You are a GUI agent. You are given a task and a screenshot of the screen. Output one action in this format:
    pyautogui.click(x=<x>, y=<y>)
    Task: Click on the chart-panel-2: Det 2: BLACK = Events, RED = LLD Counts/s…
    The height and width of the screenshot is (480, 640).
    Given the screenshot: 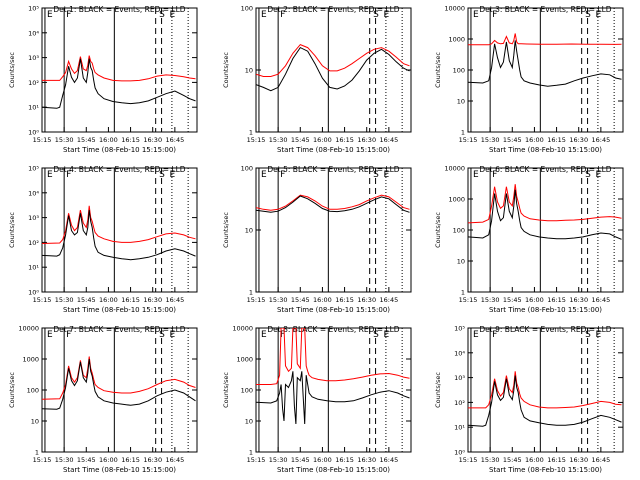 What is the action you would take?
    pyautogui.click(x=317, y=79)
    